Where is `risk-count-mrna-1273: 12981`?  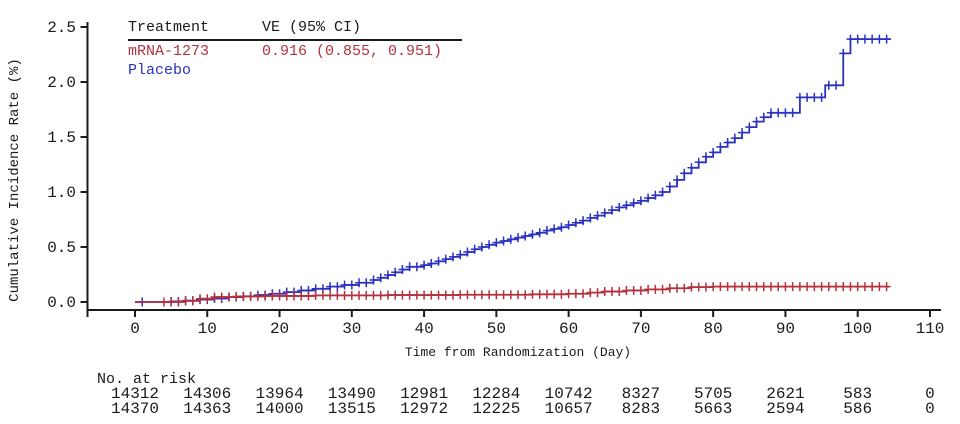 risk-count-mrna-1273: 12981 is located at coordinates (424, 394).